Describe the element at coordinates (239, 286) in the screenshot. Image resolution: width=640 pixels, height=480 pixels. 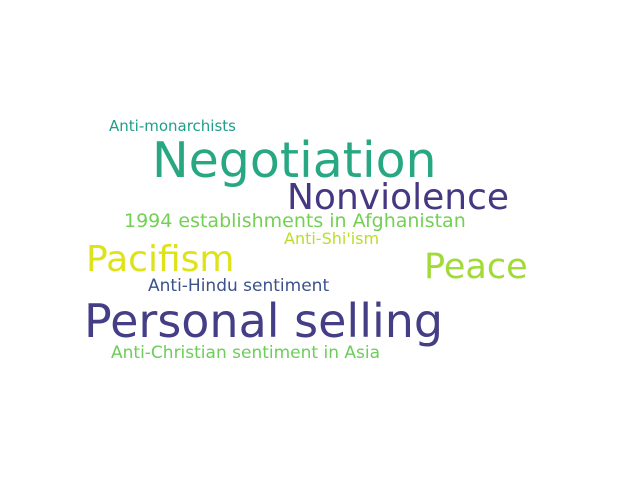
I see `word-anti-hindu-sentiment: Anti-Hindu sentiment` at that location.